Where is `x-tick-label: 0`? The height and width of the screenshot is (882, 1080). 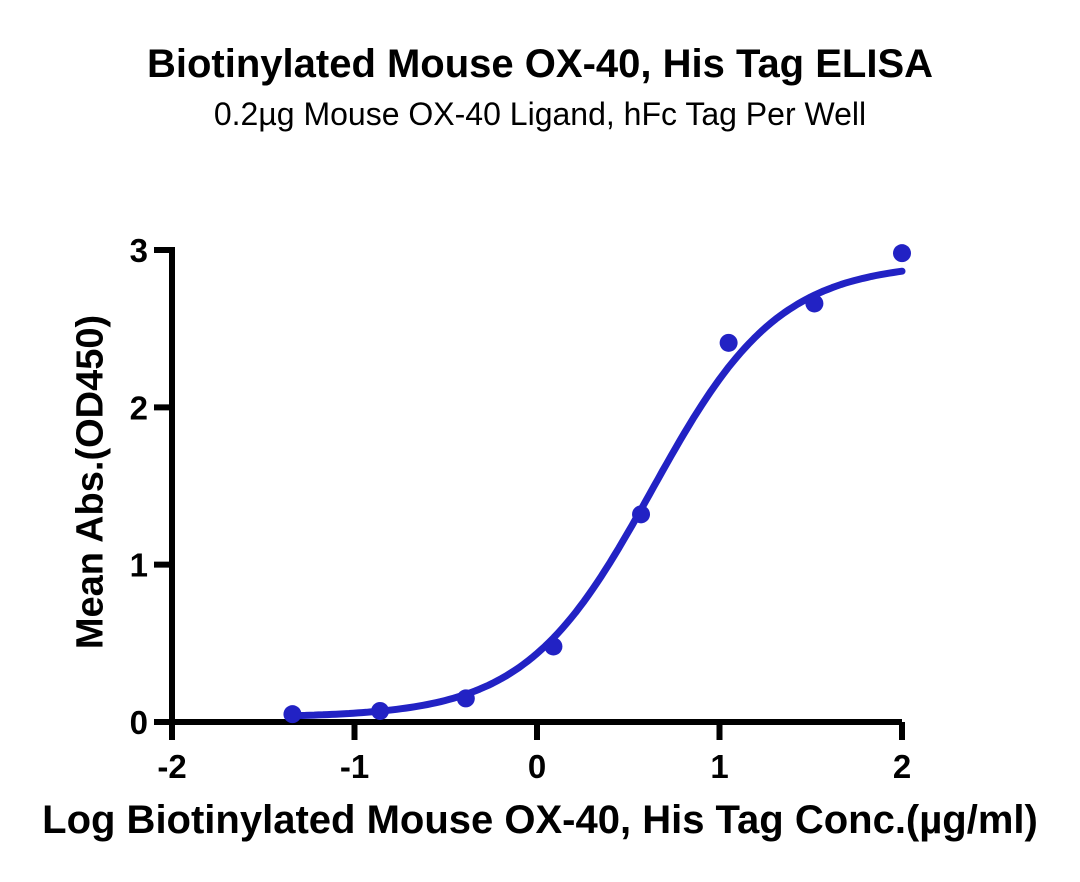 x-tick-label: 0 is located at coordinates (537, 766).